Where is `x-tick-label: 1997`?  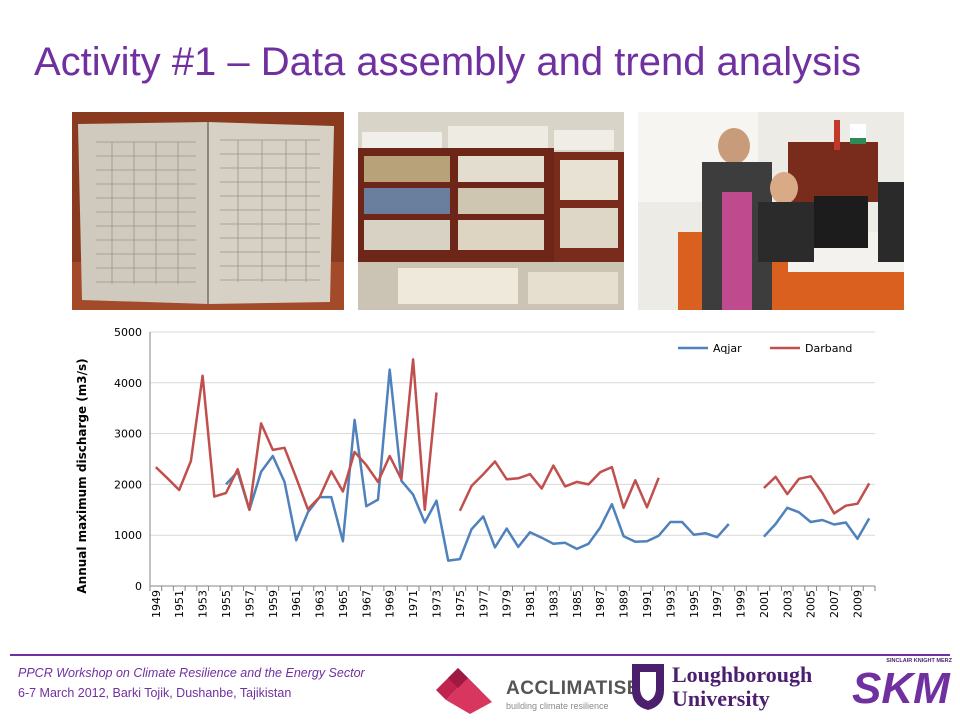 x-tick-label: 1997 is located at coordinates (717, 604).